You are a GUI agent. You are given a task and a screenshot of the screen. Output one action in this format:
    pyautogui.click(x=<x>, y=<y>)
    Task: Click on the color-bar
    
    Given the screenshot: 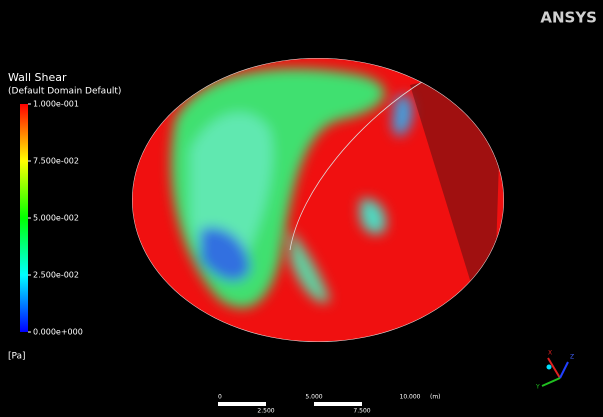 What is the action you would take?
    pyautogui.click(x=24, y=218)
    